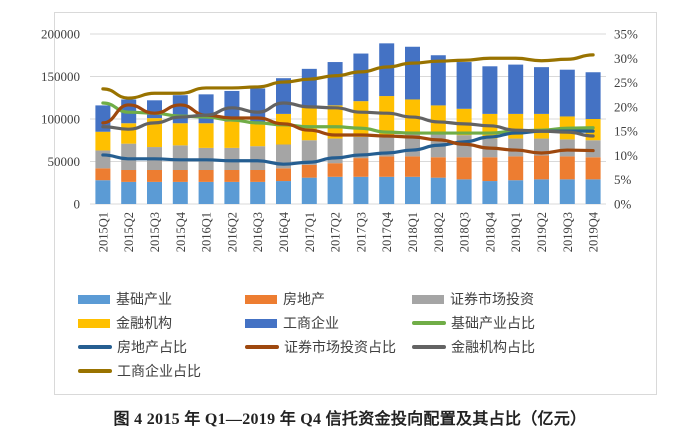  Describe the element at coordinates (144, 324) in the screenshot. I see `legend-label: 金融机构` at that location.